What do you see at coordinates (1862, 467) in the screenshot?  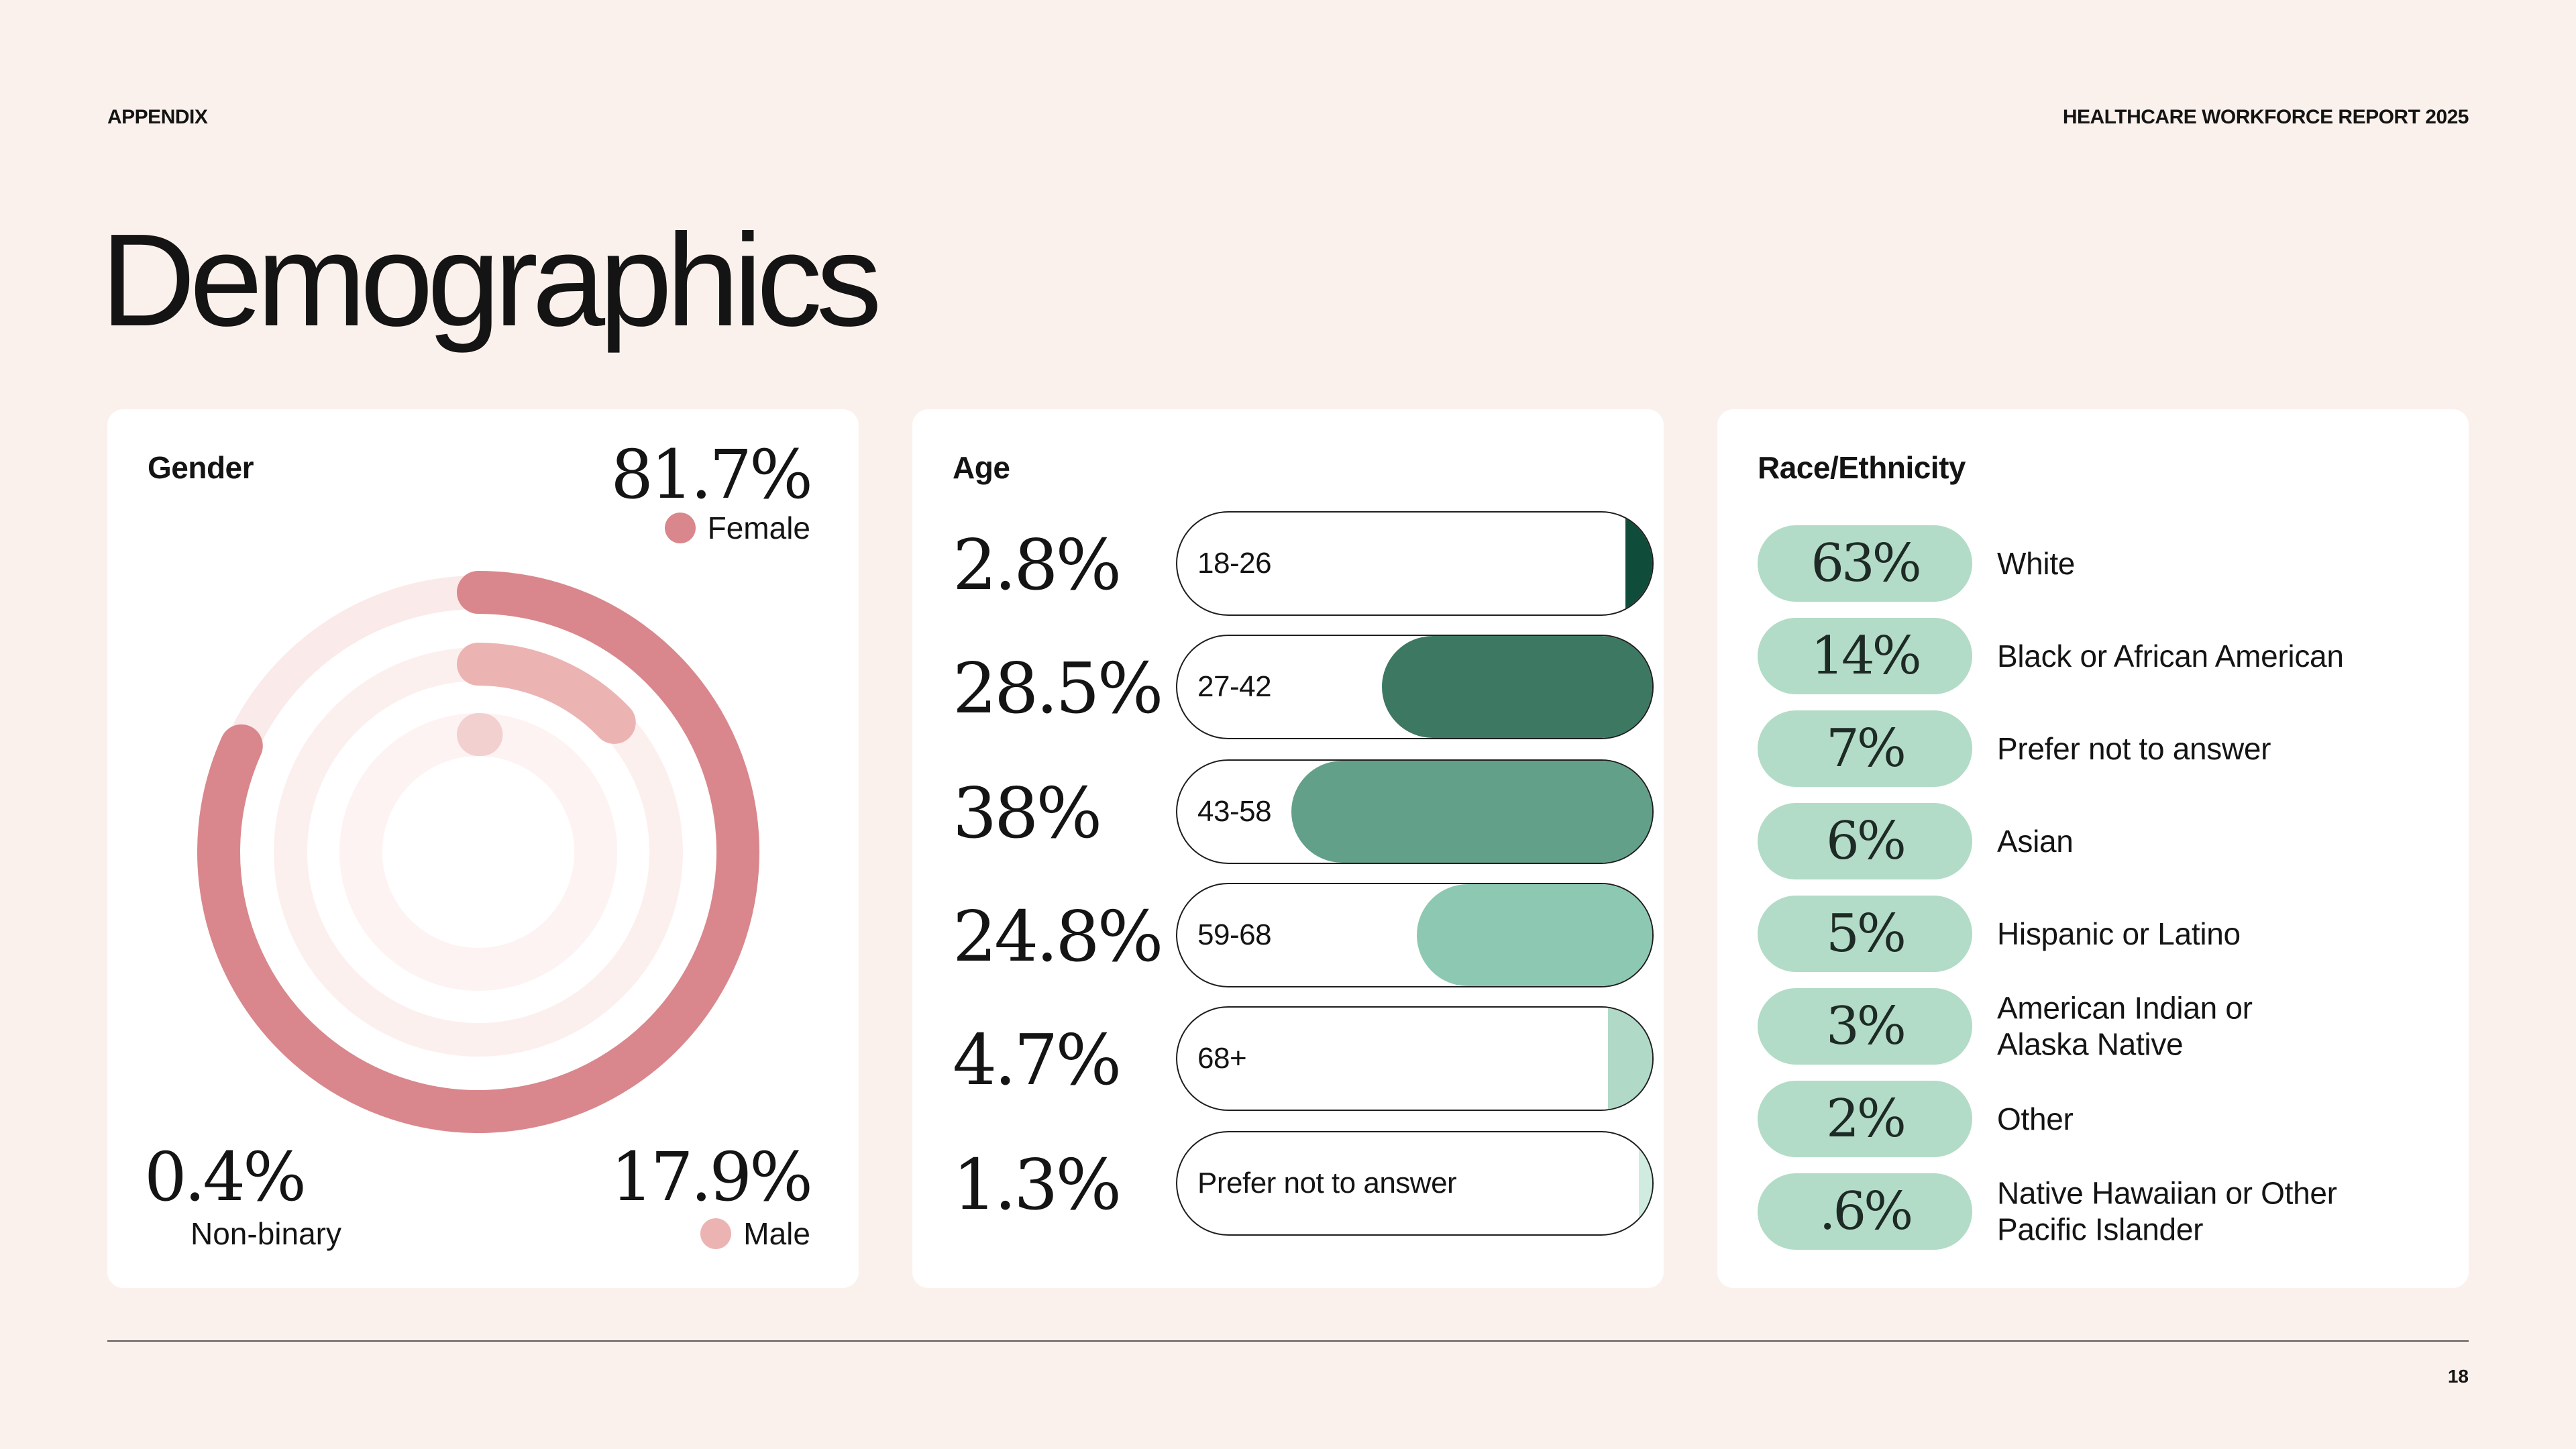 I see `race-title: Race/Ethnicity` at bounding box center [1862, 467].